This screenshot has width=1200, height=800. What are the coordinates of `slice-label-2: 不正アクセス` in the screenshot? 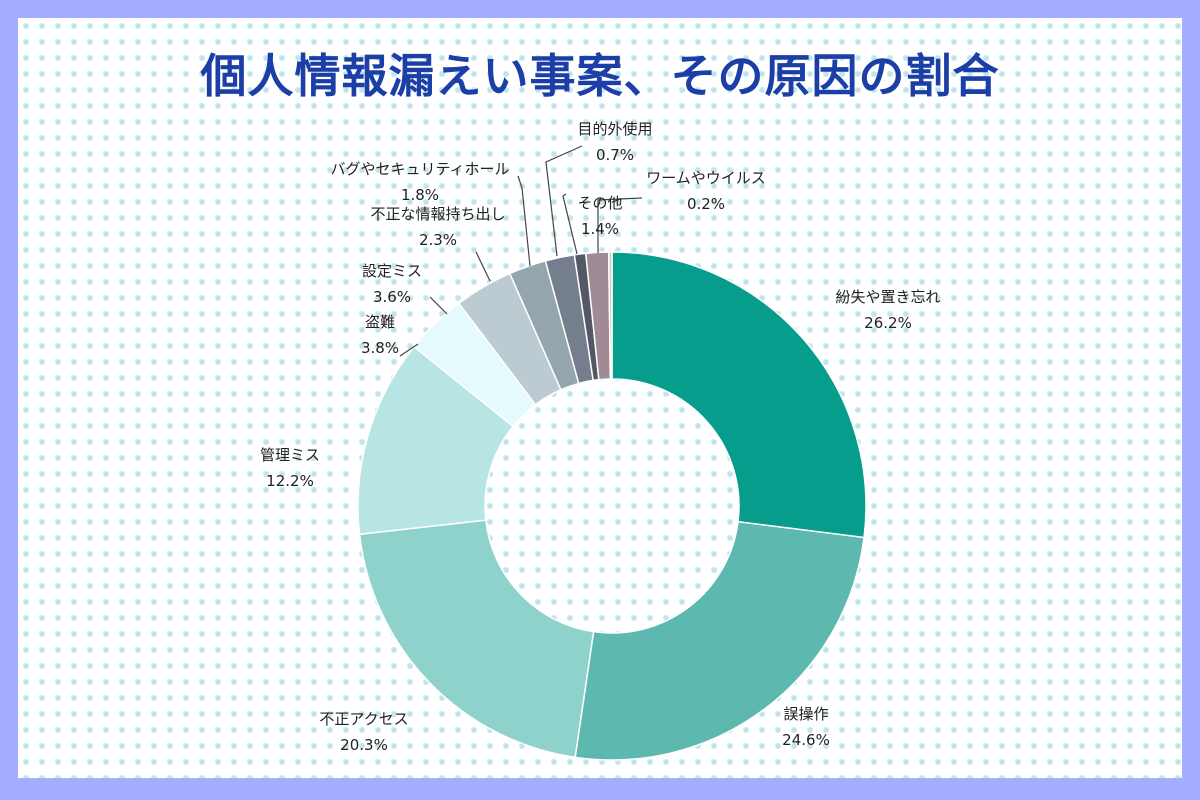 It's located at (363, 719).